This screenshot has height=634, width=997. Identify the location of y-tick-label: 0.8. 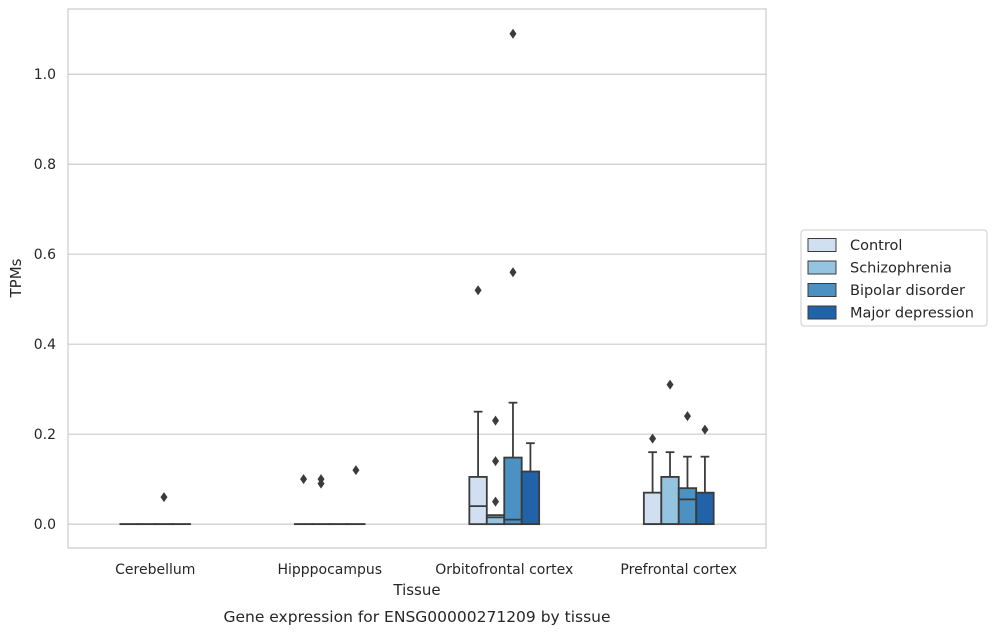
(45, 165).